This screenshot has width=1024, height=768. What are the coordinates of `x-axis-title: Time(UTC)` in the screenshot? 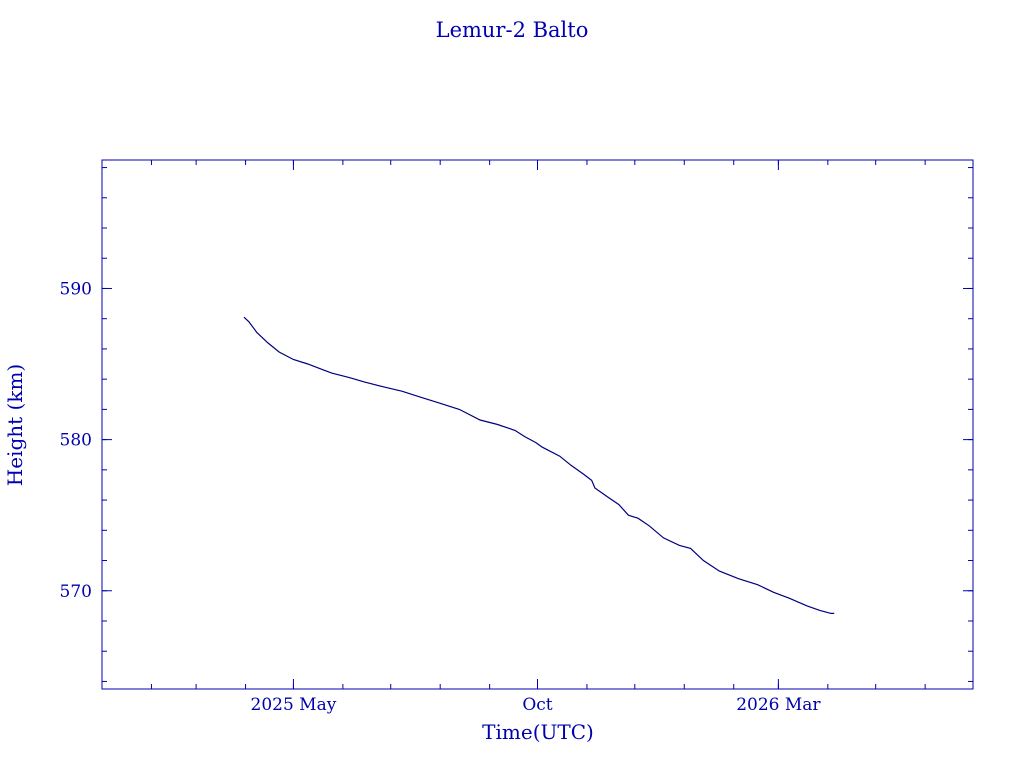 It's located at (538, 732).